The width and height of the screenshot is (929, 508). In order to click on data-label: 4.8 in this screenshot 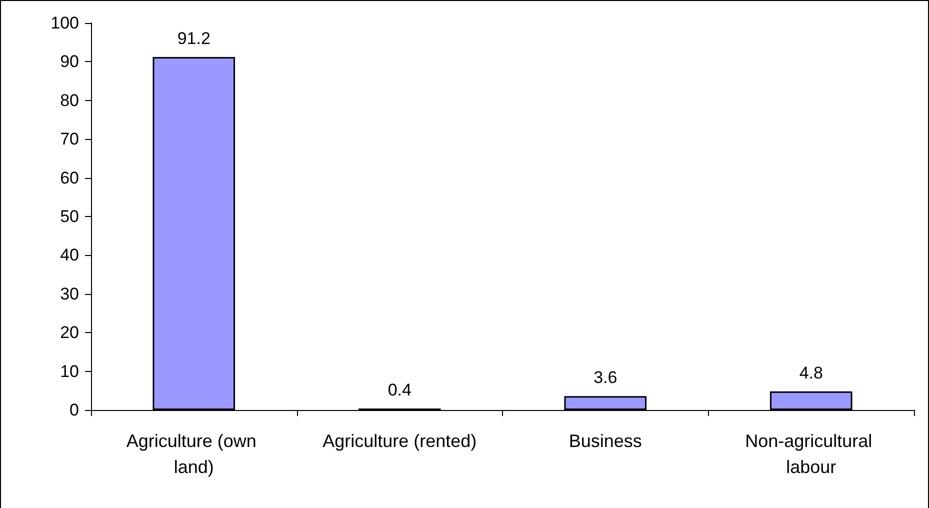, I will do `click(811, 372)`.